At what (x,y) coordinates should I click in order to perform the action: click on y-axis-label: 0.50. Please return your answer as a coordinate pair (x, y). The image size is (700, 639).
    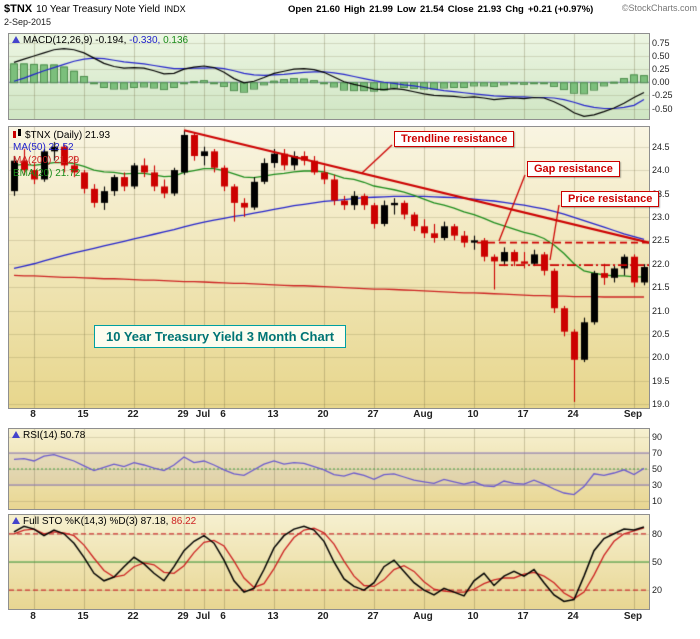
    Looking at the image, I should click on (661, 56).